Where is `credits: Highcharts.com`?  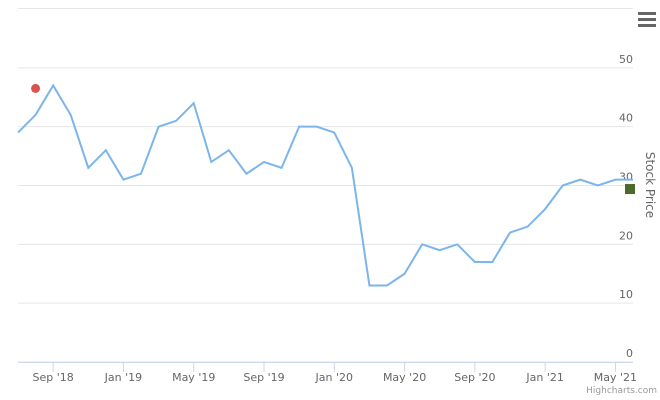 credits: Highcharts.com is located at coordinates (621, 391).